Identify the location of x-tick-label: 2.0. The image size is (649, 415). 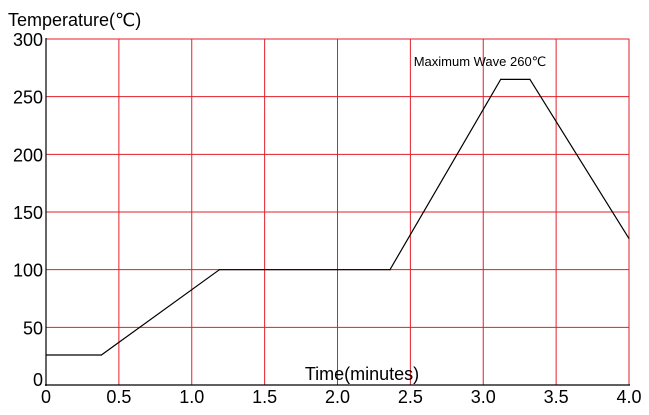
(337, 397).